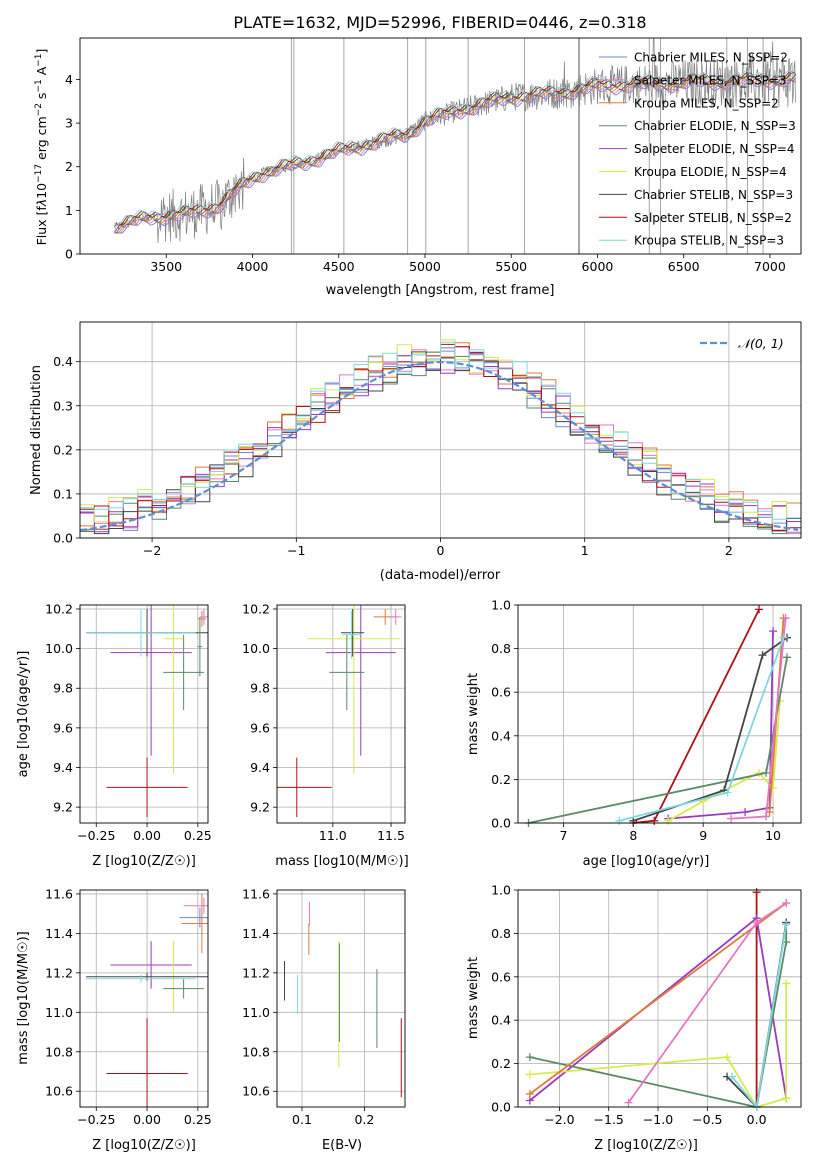  What do you see at coordinates (63, 493) in the screenshot?
I see `y-tick-label: 0.1` at bounding box center [63, 493].